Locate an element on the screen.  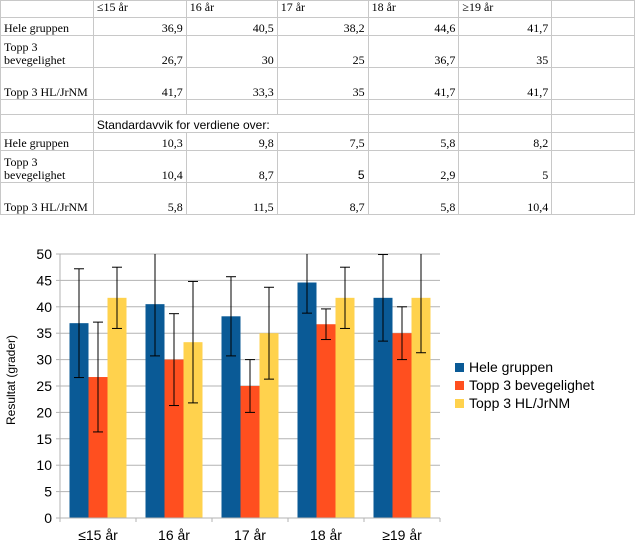
y-tick-label: 25 is located at coordinates (44, 386).